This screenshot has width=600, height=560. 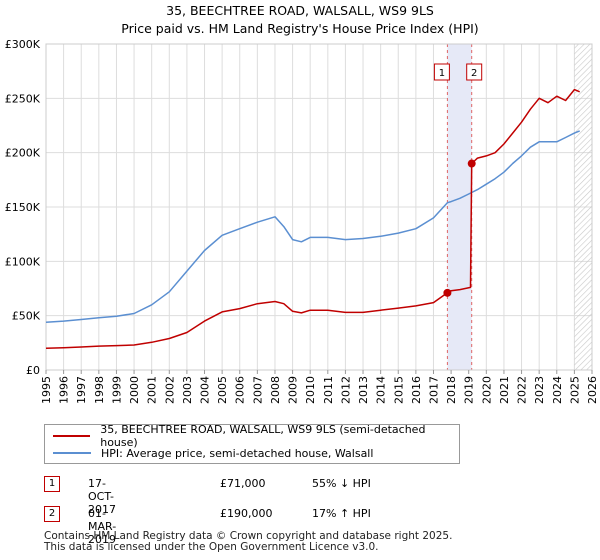 I want to click on y-tick-label: £250K, so click(x=23, y=98).